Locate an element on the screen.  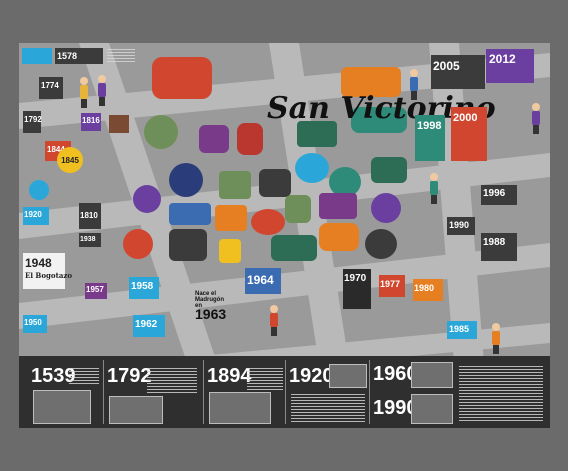
year-label: 1948 is located at coordinates (38, 263).